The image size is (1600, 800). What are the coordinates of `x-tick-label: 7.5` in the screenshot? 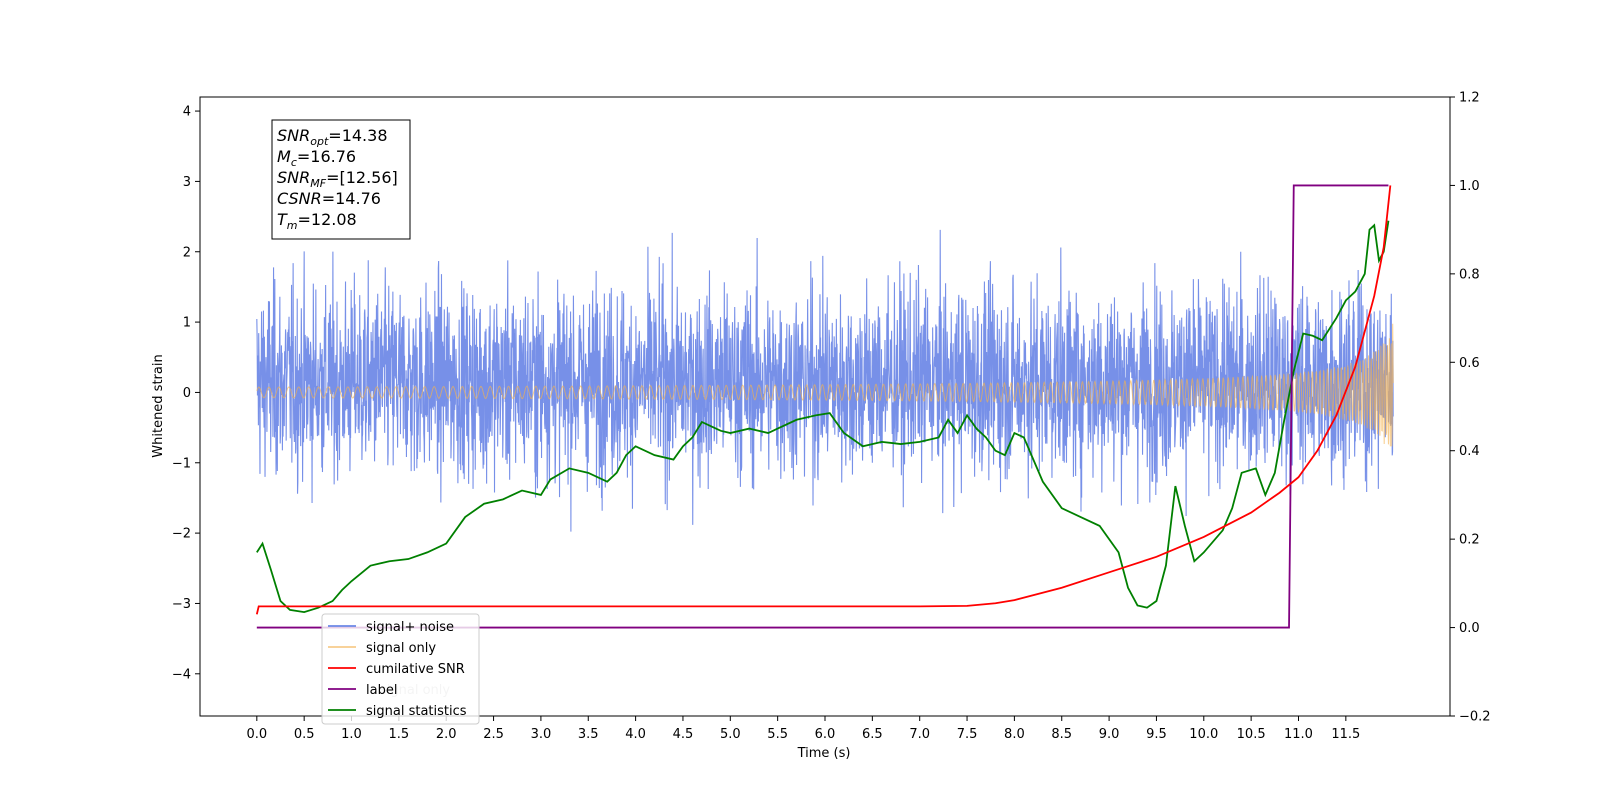 It's located at (967, 734).